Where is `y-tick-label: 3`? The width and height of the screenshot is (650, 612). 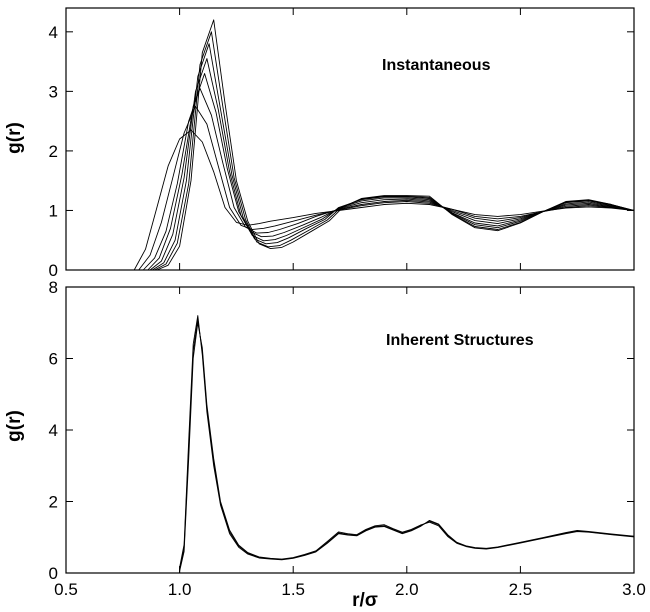 y-tick-label: 3 is located at coordinates (53, 91).